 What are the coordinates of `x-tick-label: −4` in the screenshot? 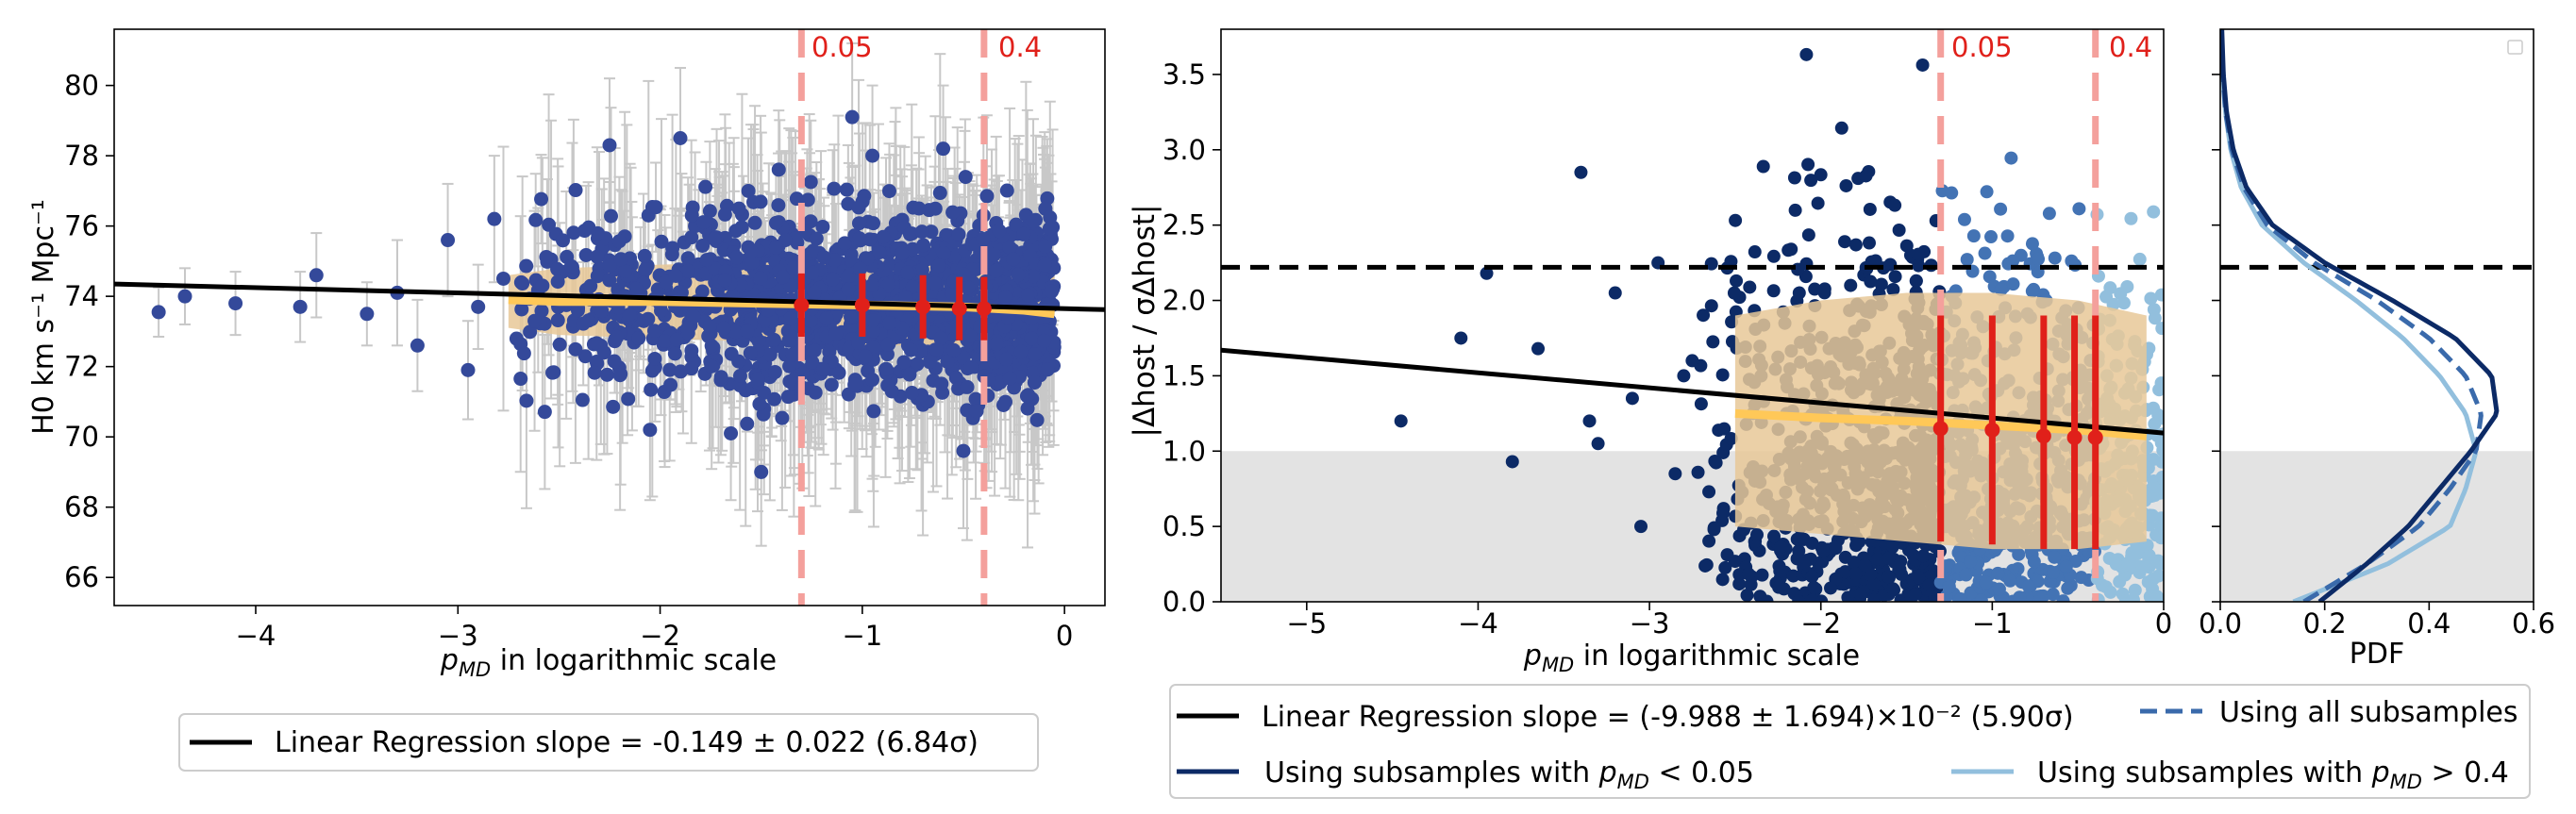 It's located at (256, 636).